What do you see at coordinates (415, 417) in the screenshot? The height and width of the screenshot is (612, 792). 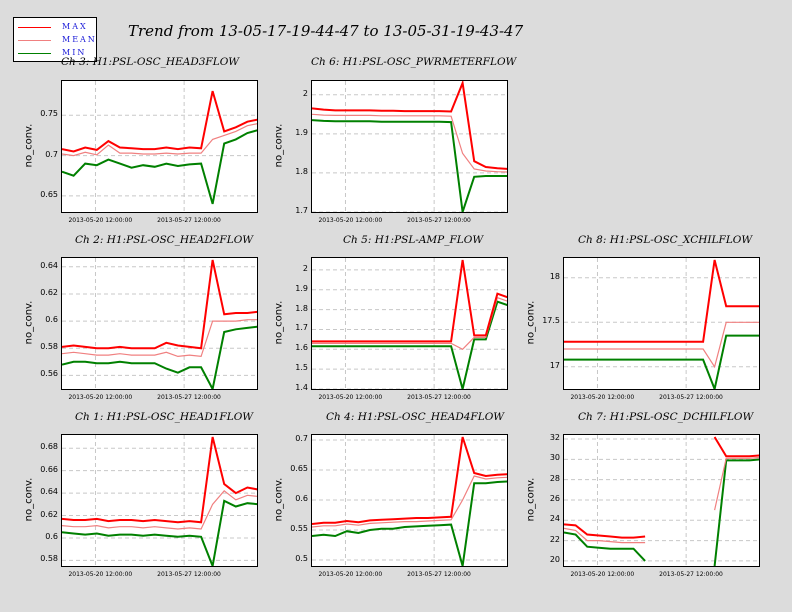 I see `panel-title: Ch 4: H1:PSL-OSC_HEAD4FLOW` at bounding box center [415, 417].